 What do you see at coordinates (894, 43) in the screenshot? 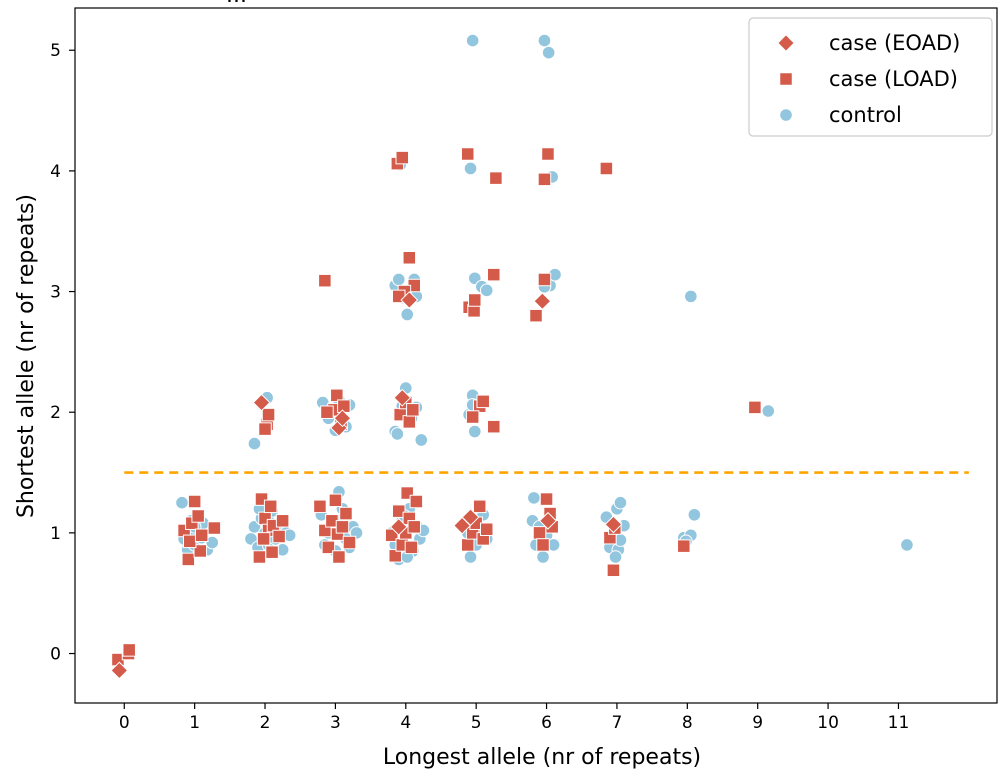
I see `legend-label: case (EOAD)` at bounding box center [894, 43].